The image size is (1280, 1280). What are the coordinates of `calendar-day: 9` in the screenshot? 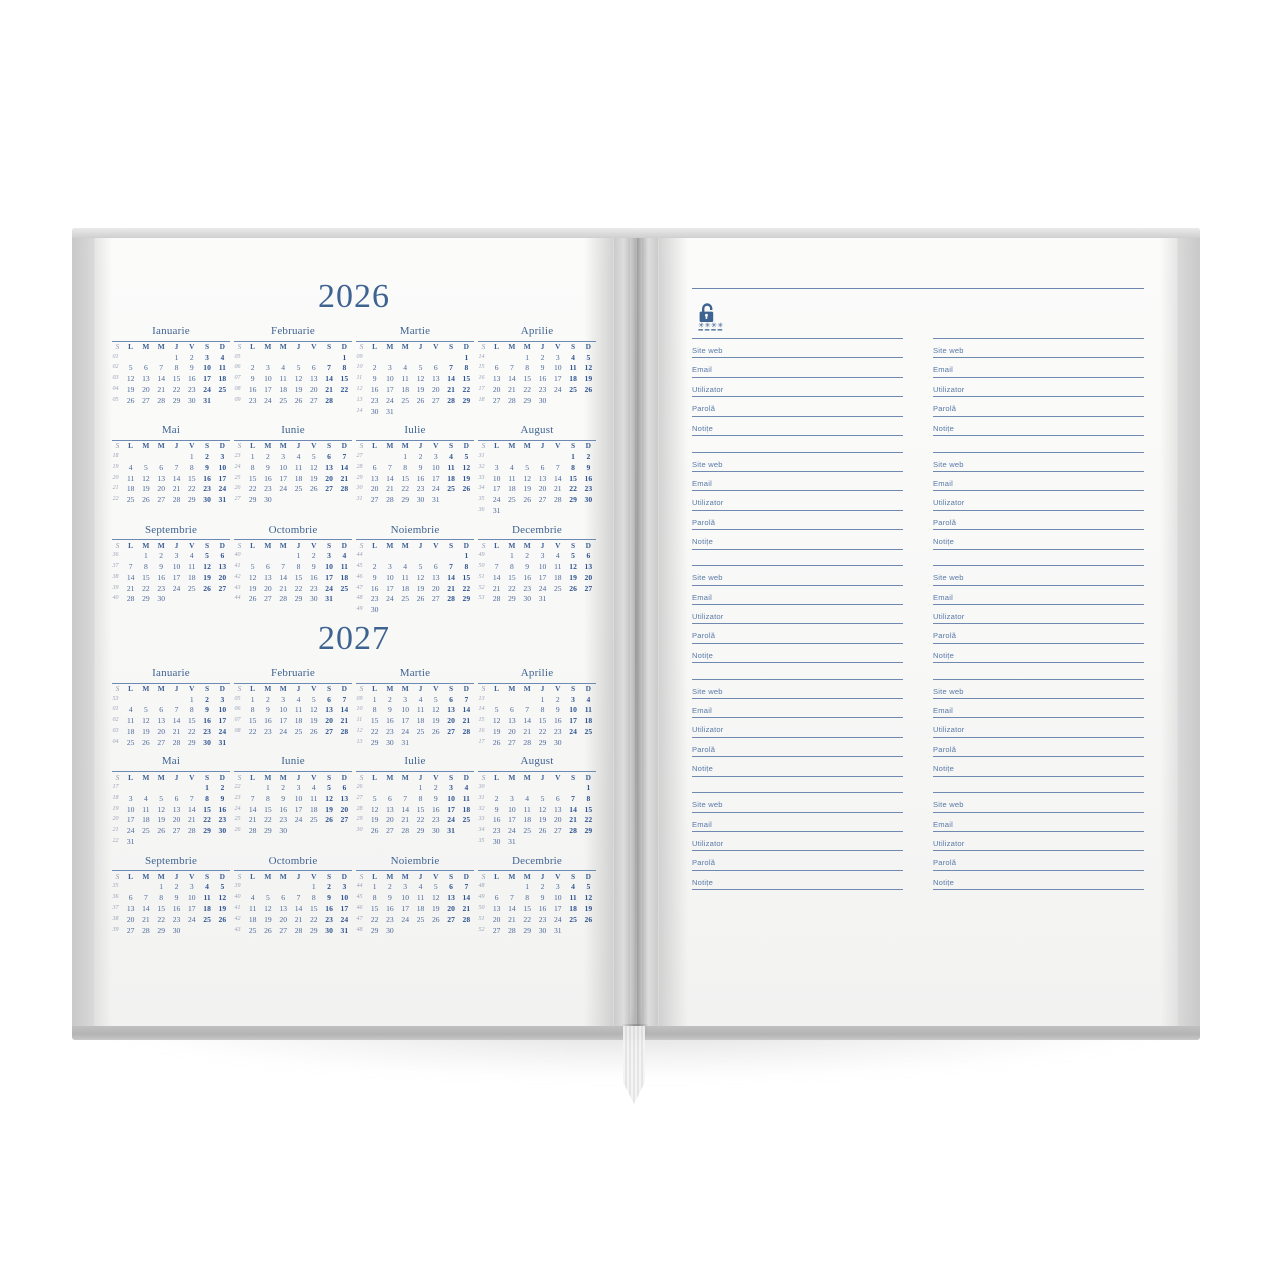 It's located at (161, 567).